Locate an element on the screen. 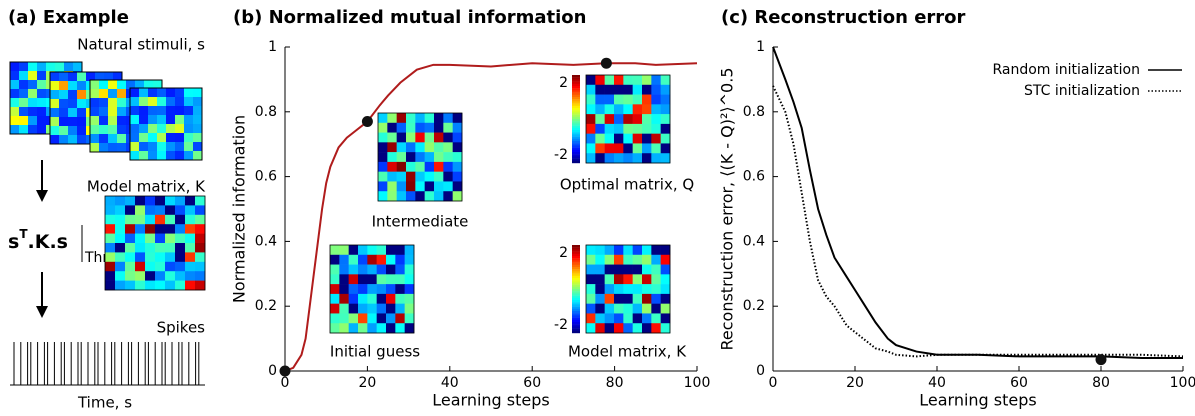 This screenshot has height=416, width=1195. point-marker is located at coordinates (367, 122).